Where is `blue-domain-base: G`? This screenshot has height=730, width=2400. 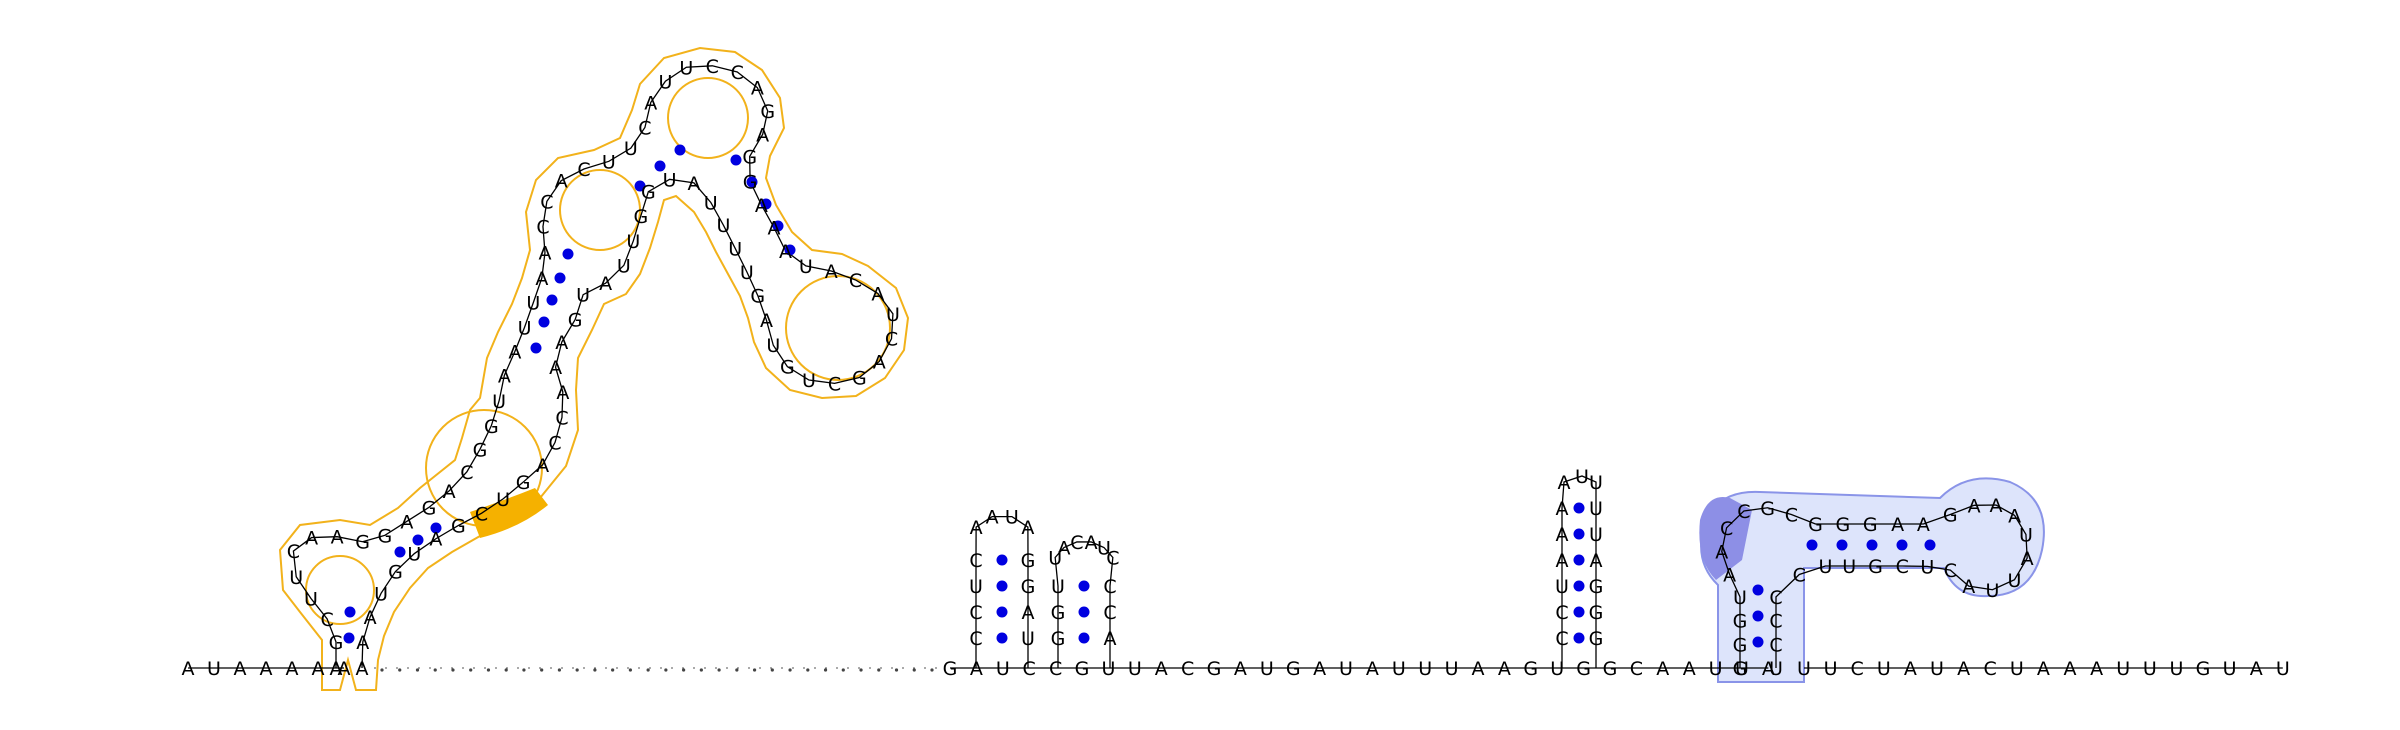 blue-domain-base: G is located at coordinates (1815, 525).